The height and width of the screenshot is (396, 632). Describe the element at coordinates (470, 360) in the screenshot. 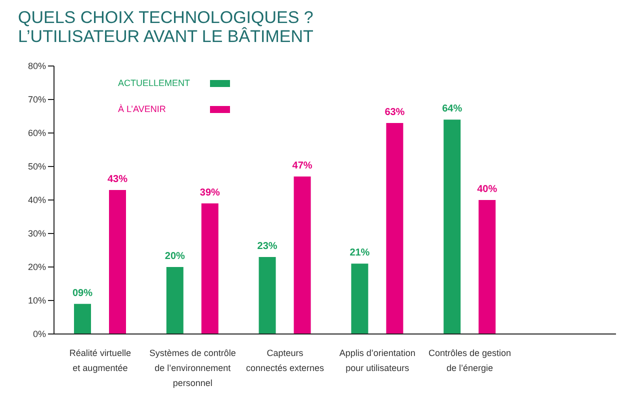

I see `x-tick-label: Contrôles de gestion de l’énergie` at that location.